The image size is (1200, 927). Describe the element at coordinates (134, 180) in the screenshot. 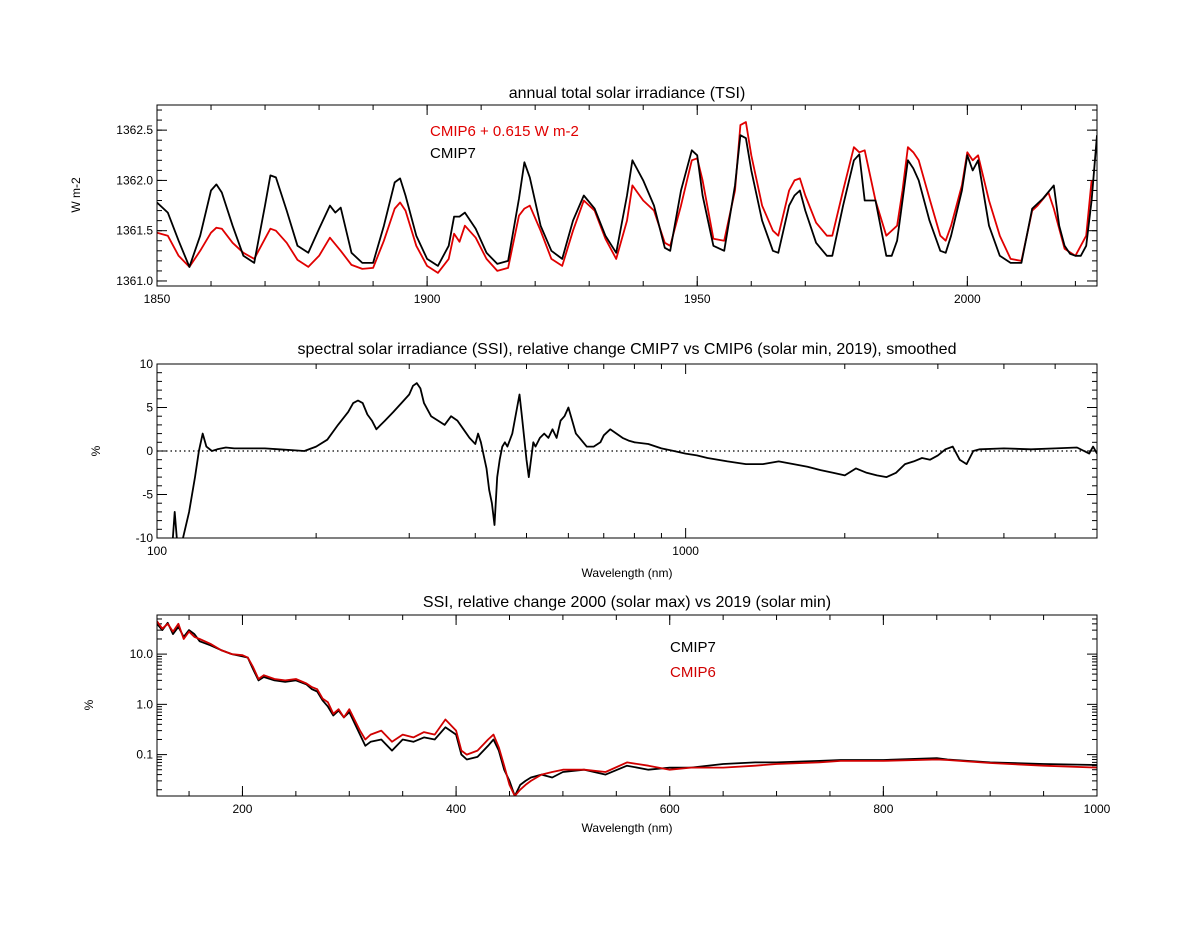

I see `y-tick-label: 1362.0` at that location.